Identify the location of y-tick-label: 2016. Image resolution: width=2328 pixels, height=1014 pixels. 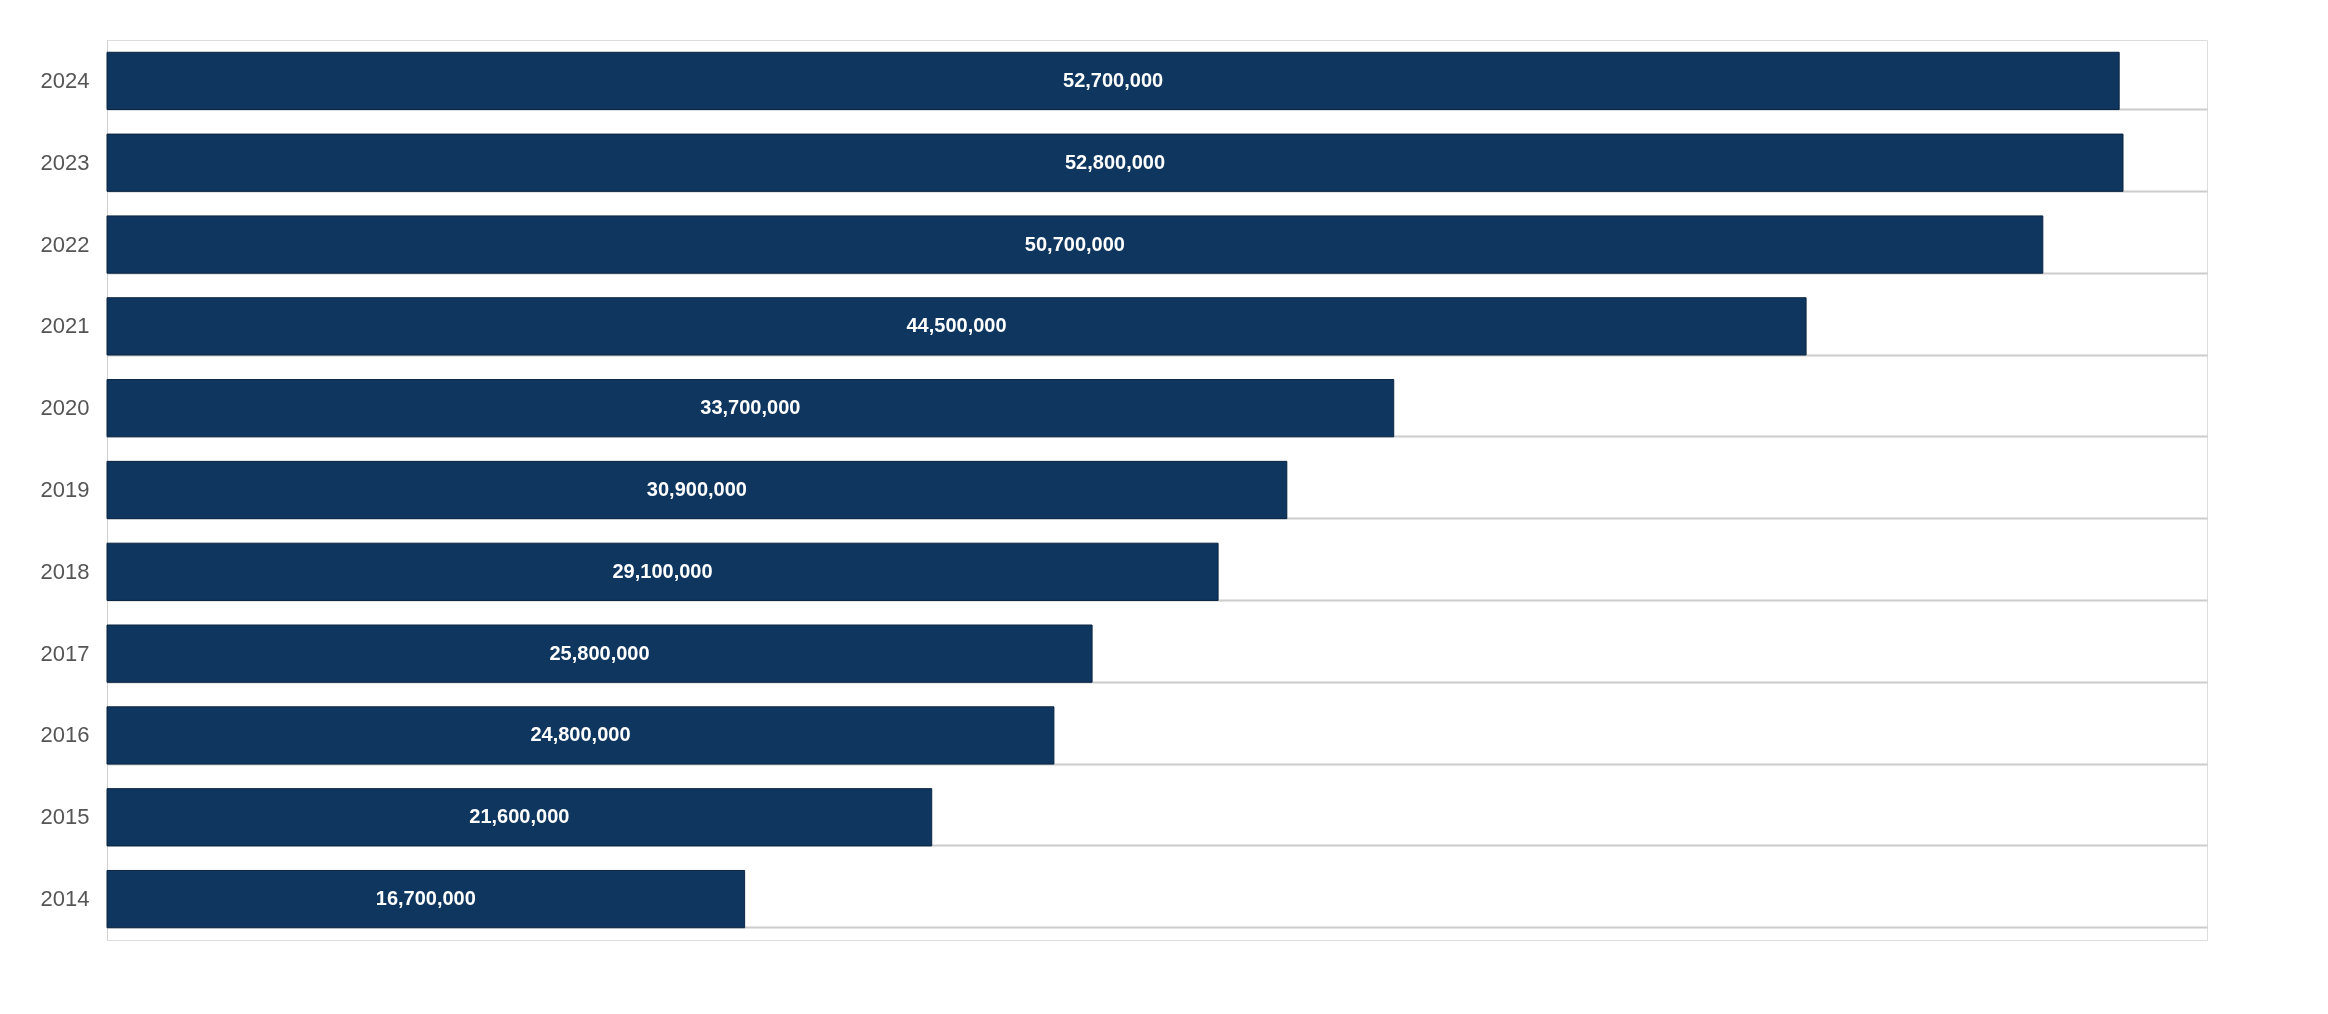
(65, 735).